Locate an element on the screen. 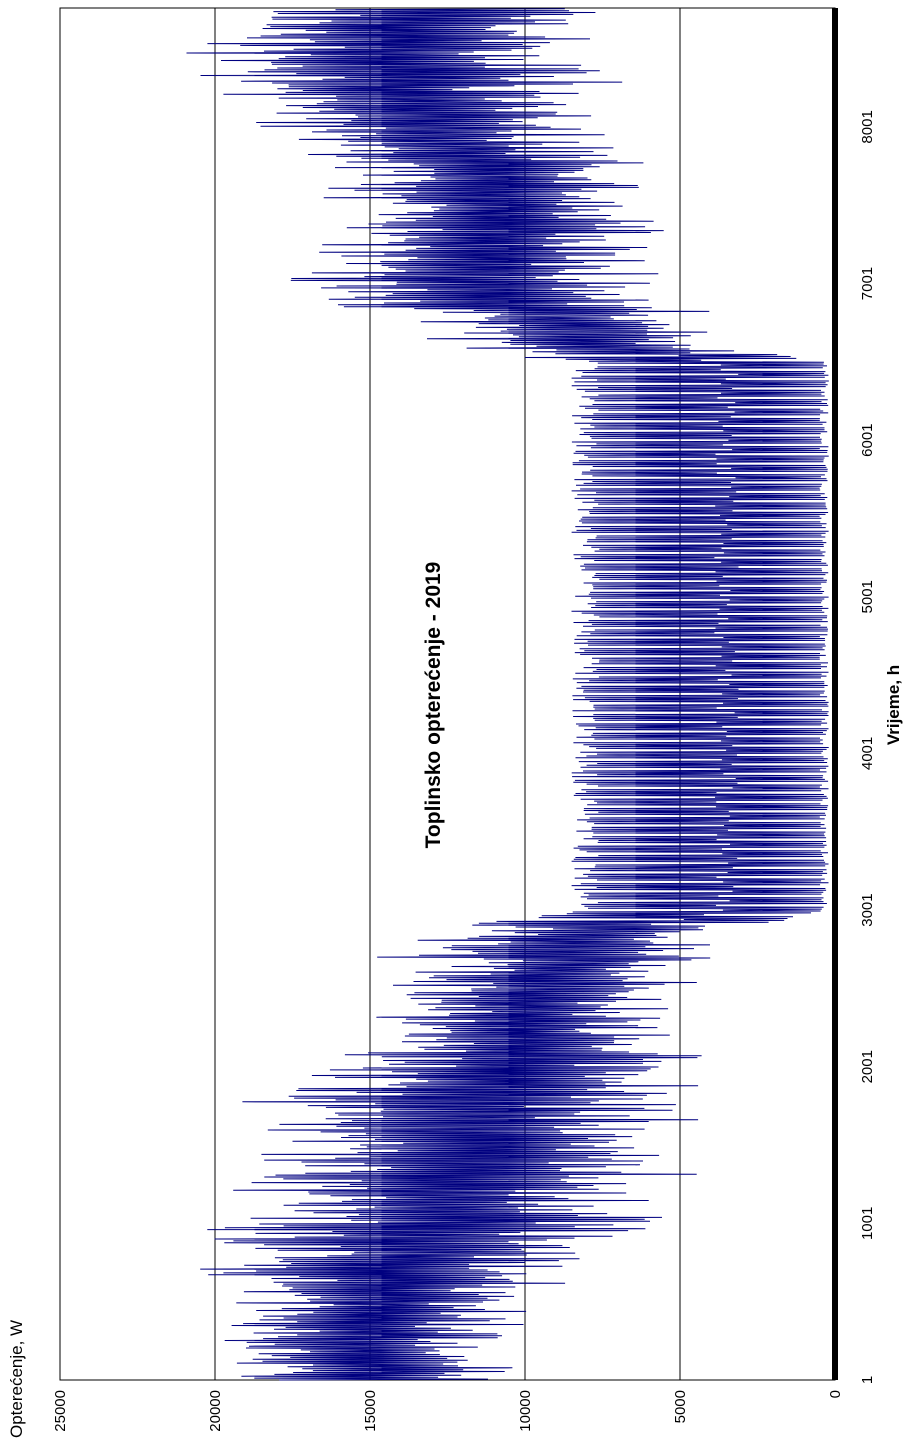 The width and height of the screenshot is (918, 1454). y-tick-label: 0 is located at coordinates (835, 1394).